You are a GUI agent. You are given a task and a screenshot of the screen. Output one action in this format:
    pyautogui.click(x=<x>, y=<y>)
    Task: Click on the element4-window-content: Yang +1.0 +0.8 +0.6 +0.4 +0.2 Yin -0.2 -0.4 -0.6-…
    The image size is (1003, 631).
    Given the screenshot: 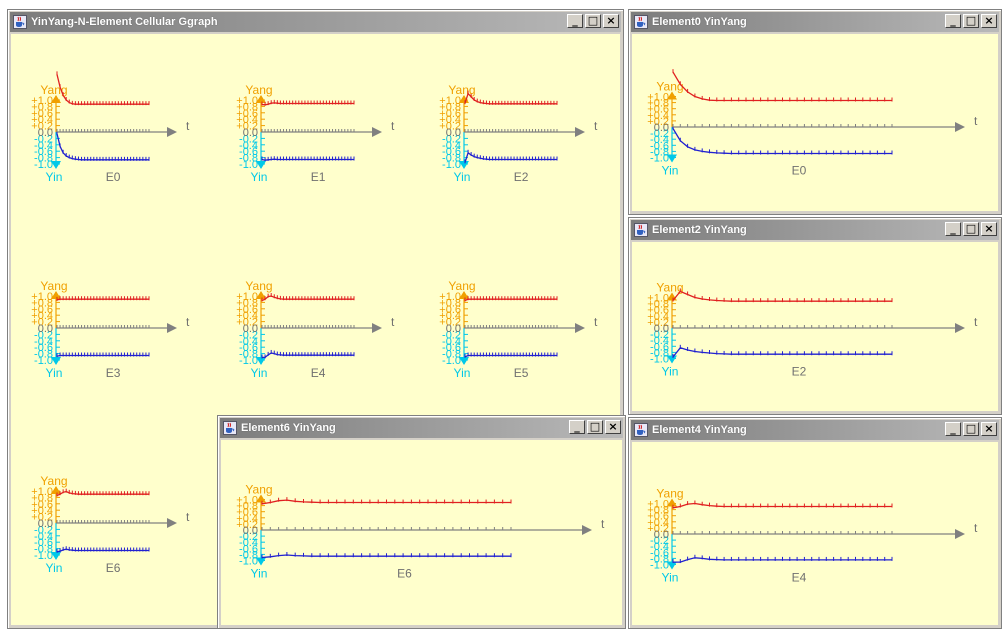 What is the action you would take?
    pyautogui.click(x=815, y=533)
    